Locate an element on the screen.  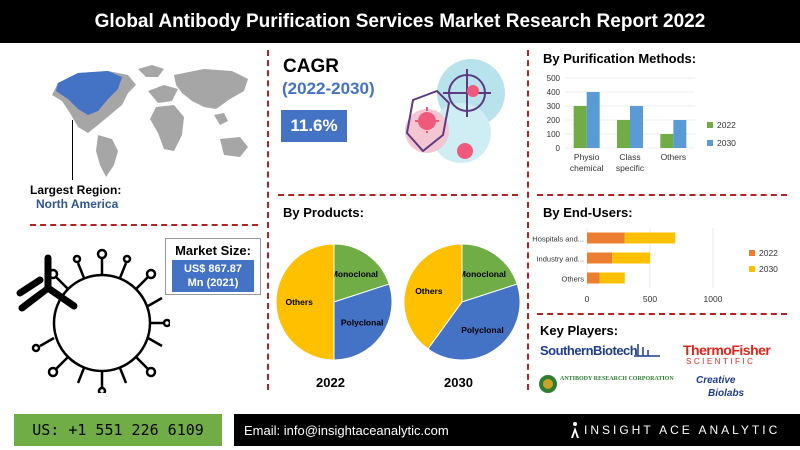
world-map is located at coordinates (150, 121).